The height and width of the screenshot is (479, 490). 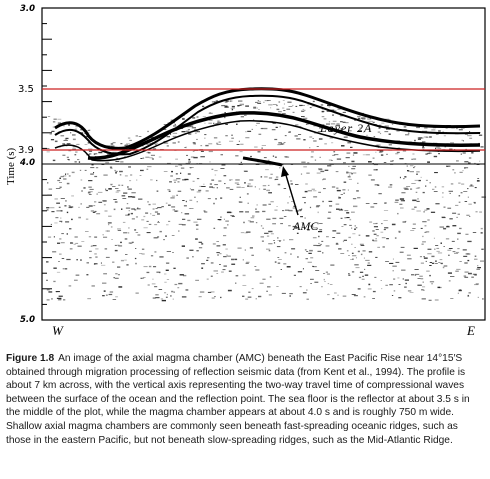 I want to click on amc-arrow, so click(x=291, y=193).